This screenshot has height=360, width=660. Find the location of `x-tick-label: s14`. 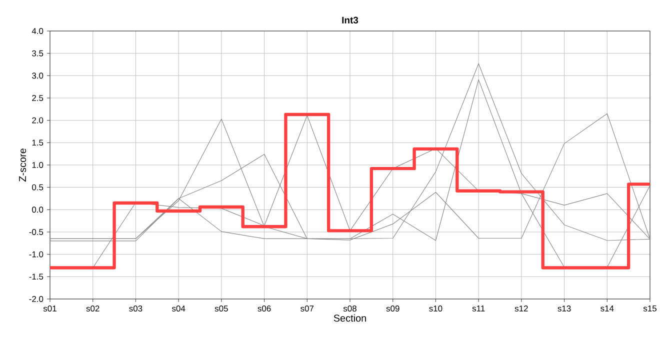

x-tick-label: s14 is located at coordinates (607, 309).